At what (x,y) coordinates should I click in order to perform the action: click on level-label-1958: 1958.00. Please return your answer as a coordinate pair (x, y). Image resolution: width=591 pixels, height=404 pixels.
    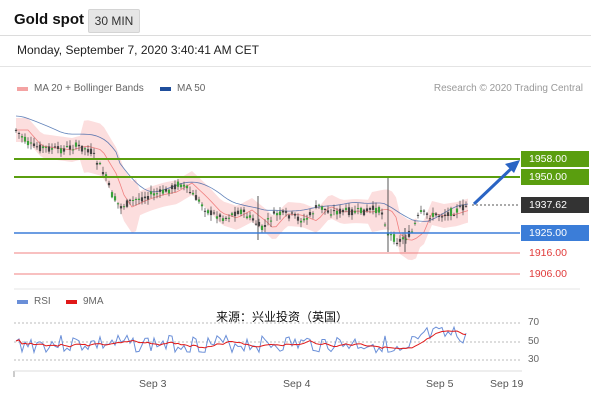
    Looking at the image, I should click on (555, 159).